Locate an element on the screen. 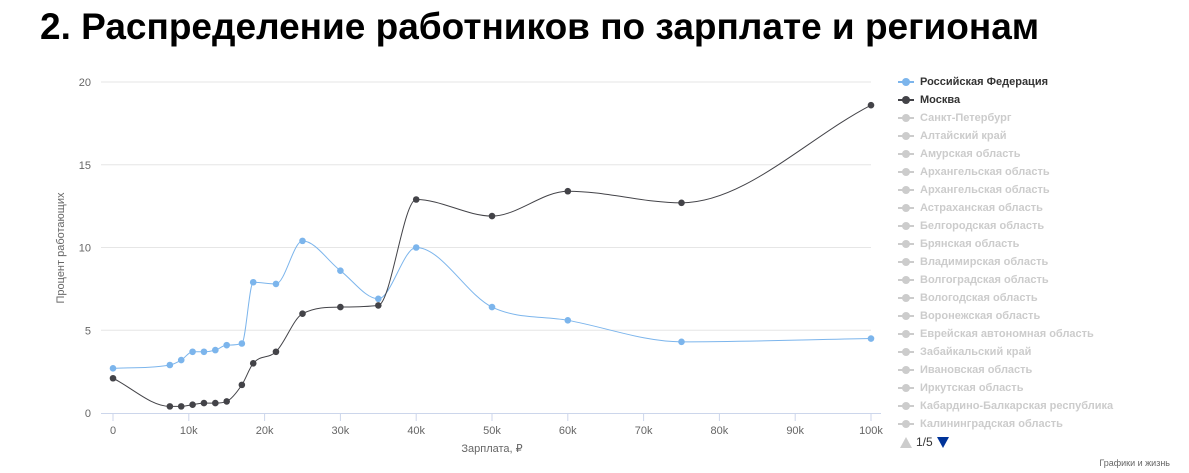  legend-label: Еврейская автономная область is located at coordinates (1007, 334).